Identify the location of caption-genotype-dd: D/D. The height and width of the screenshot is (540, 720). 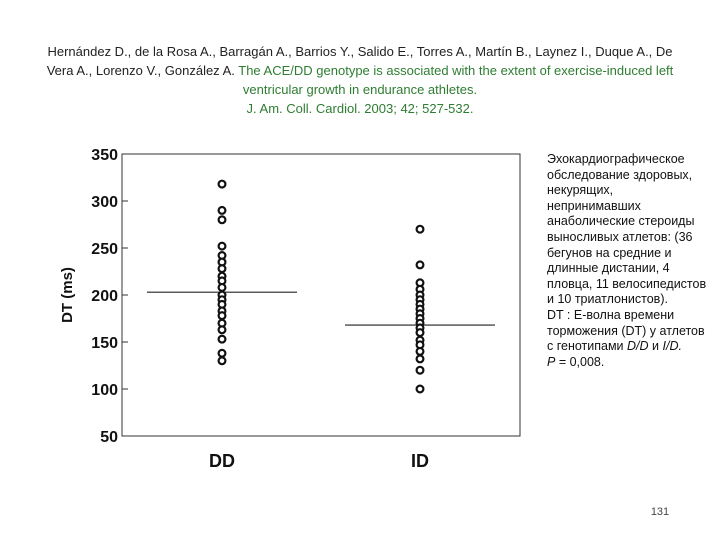
(638, 346).